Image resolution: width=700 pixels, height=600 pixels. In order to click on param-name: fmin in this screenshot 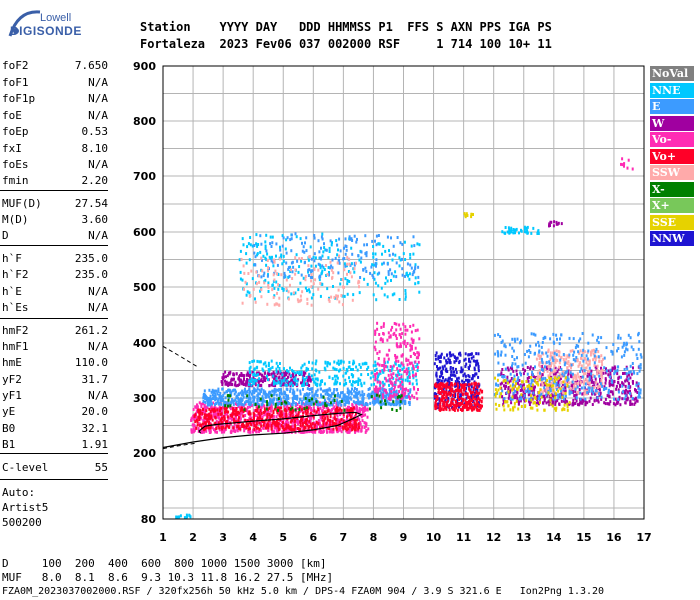, I will do `click(15, 180)`.